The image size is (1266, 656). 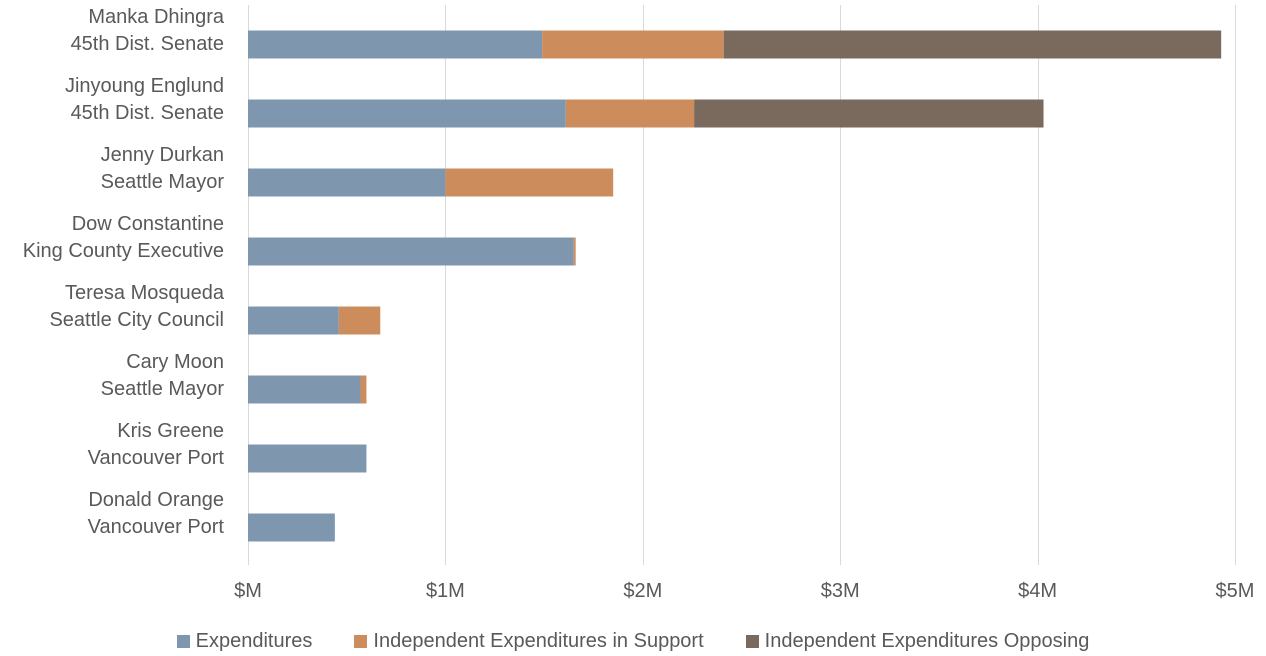 What do you see at coordinates (112, 31) in the screenshot?
I see `category-label: Manka Dhingra 45th Dist. Senate` at bounding box center [112, 31].